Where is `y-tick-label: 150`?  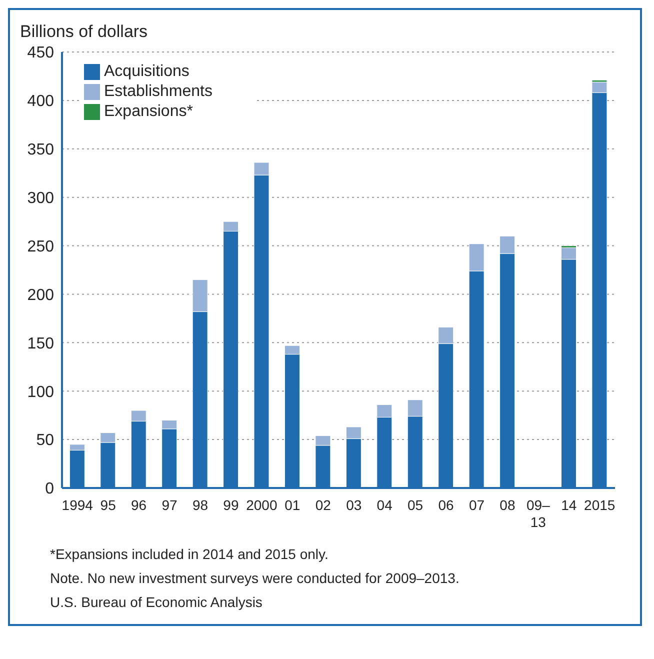
y-tick-label: 150 is located at coordinates (40, 343).